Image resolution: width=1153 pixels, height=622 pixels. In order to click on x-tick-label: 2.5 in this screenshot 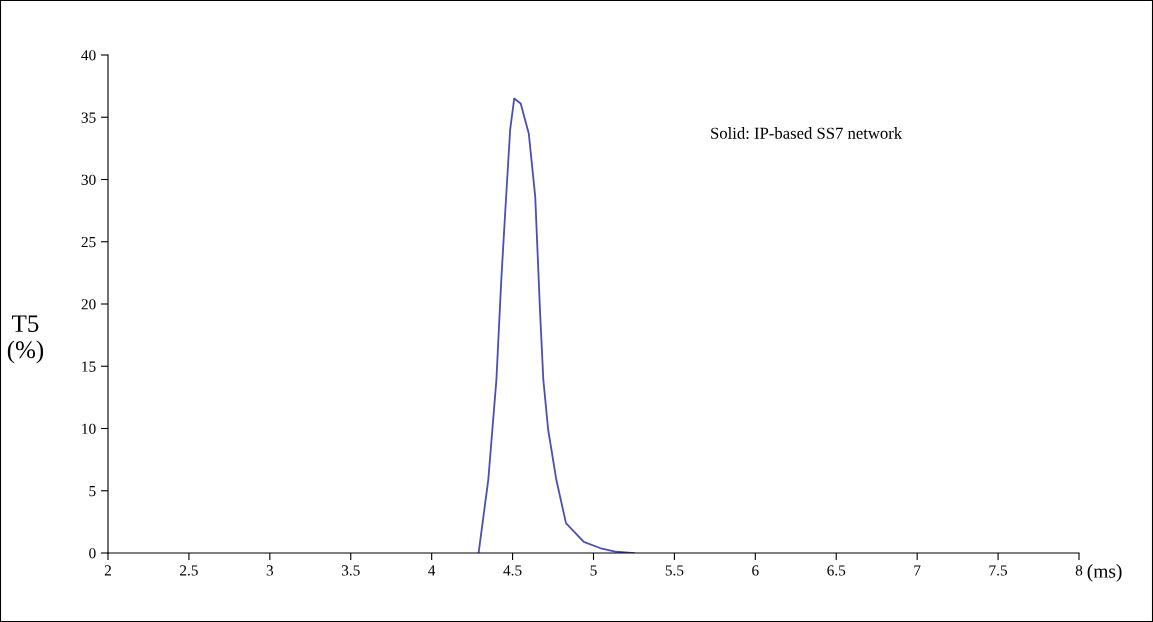, I will do `click(189, 570)`.